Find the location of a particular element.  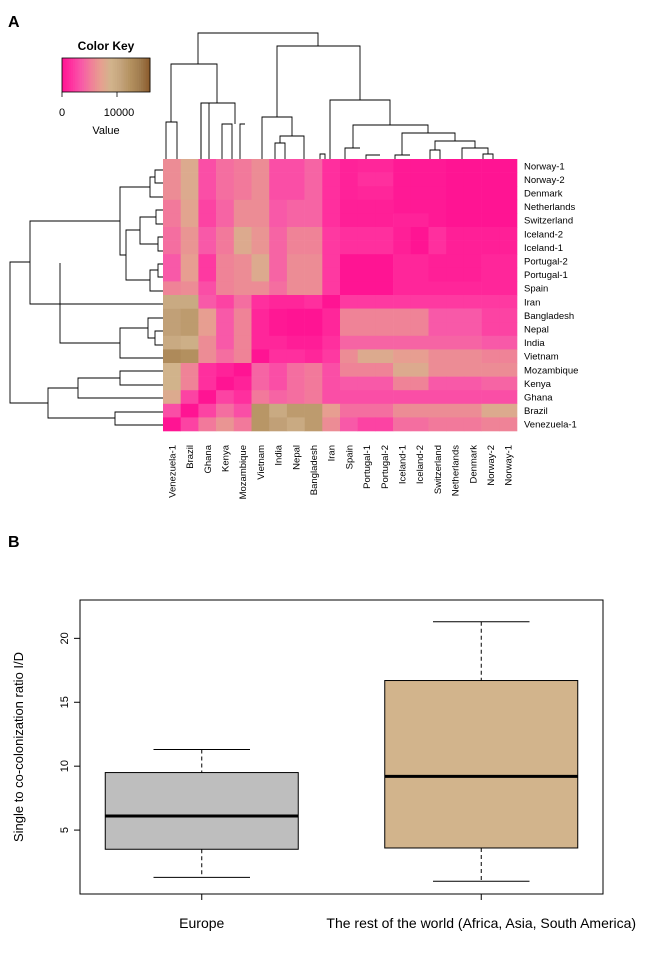

color-key-tick-label: 10000 is located at coordinates (119, 113).